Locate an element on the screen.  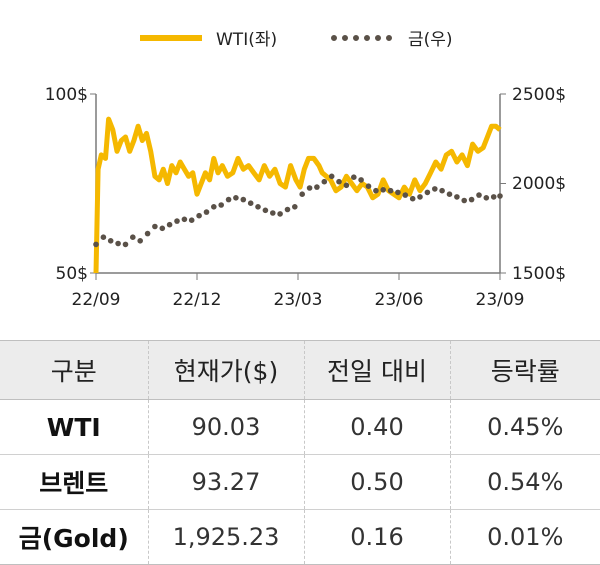
x-tick-label: 23/09 is located at coordinates (500, 300).